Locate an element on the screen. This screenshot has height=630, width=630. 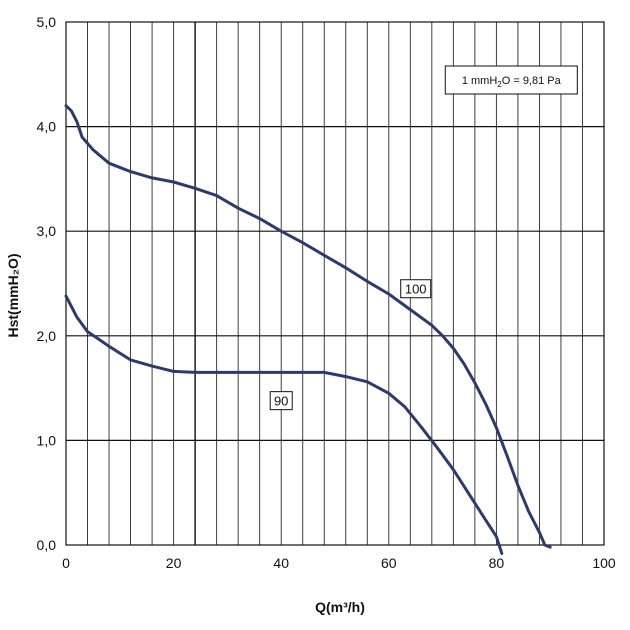
unit-note-text: 1 mmH2O = 9,81 Pa is located at coordinates (512, 82).